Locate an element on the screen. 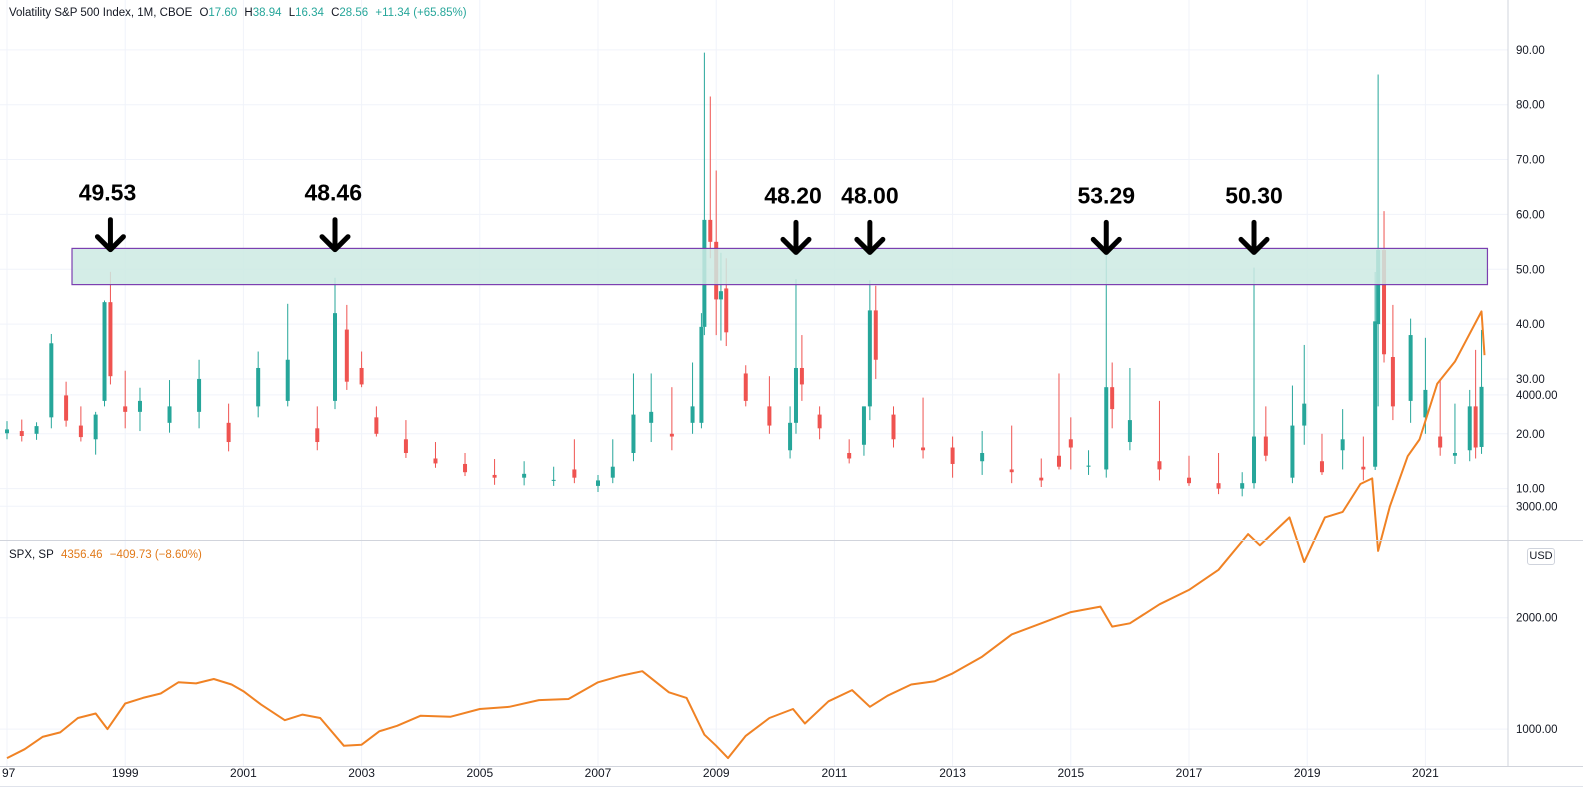 The height and width of the screenshot is (803, 1583). time-tick-label: 2019 is located at coordinates (1307, 773).